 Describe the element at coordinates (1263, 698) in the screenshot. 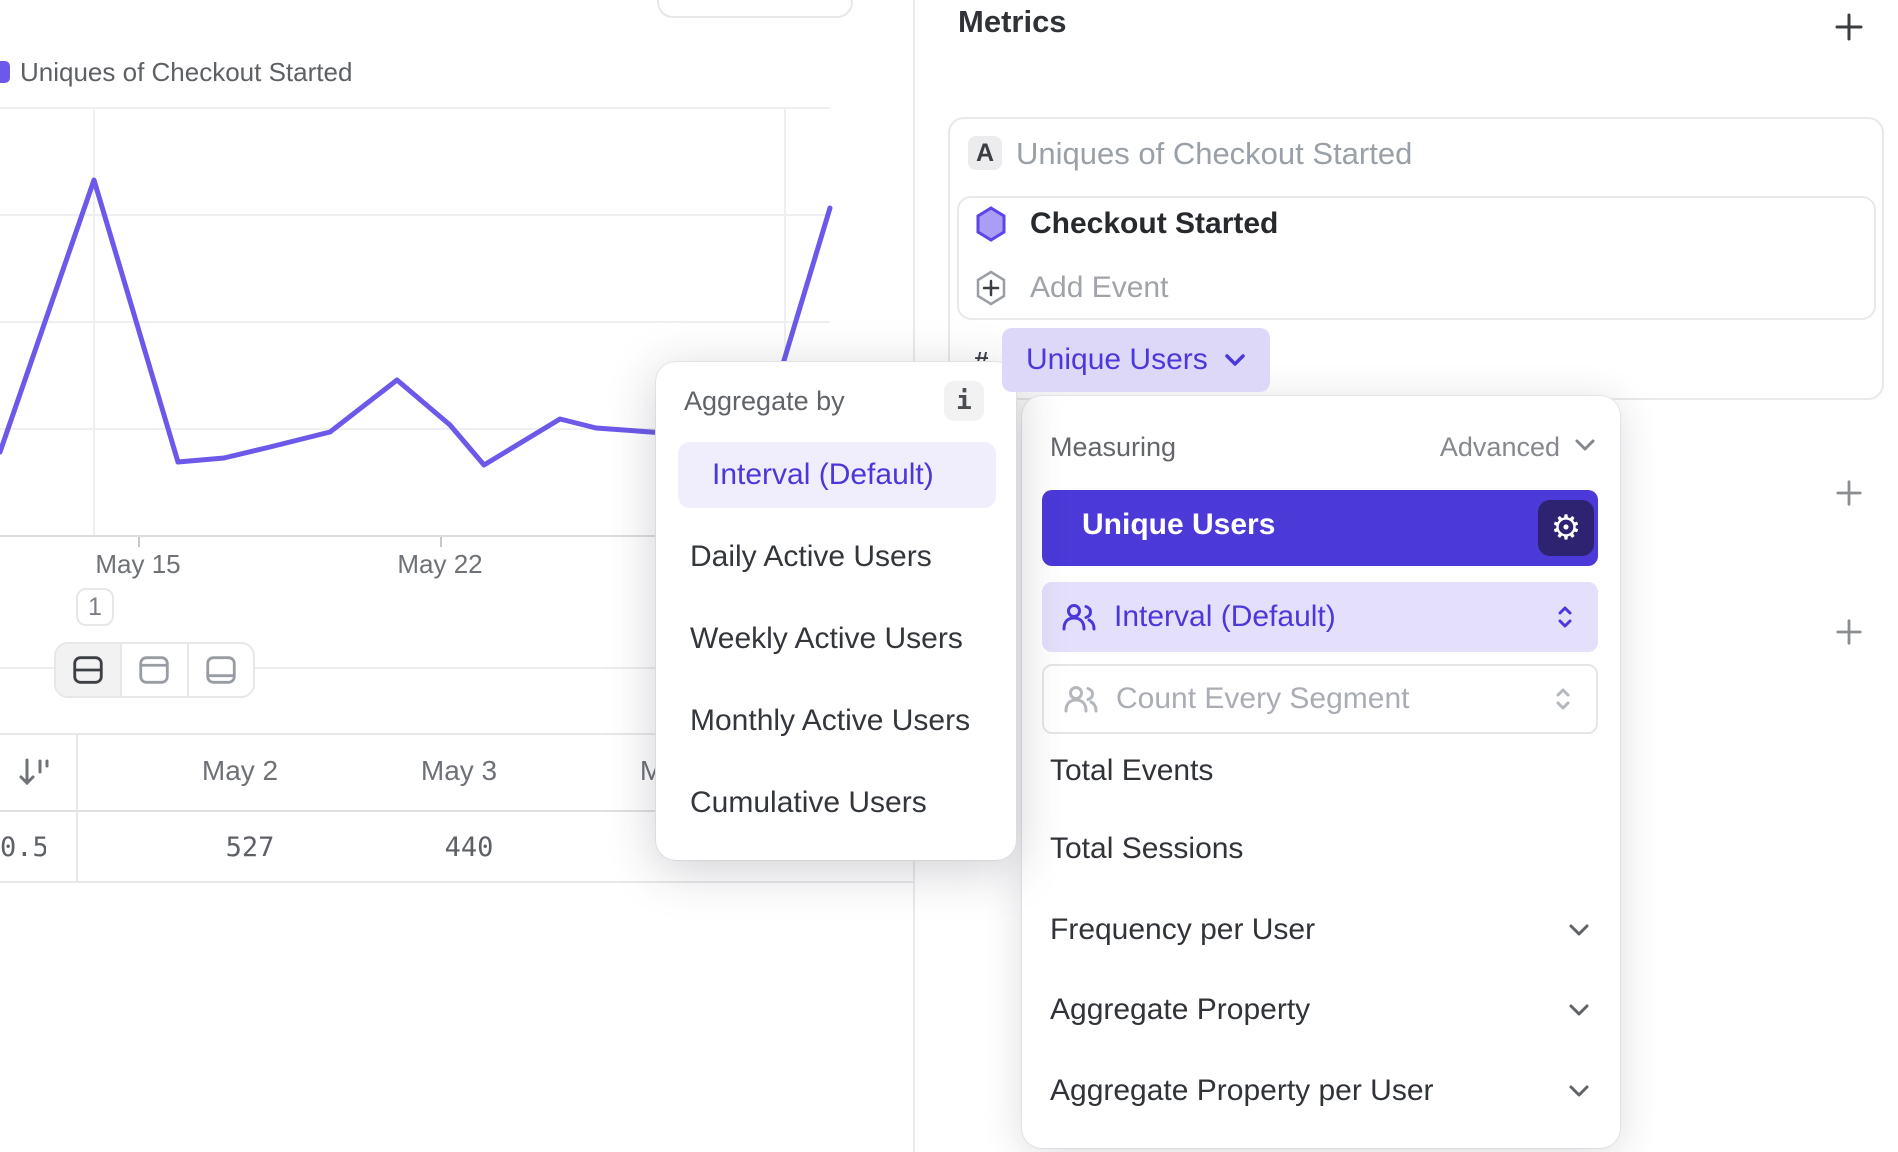

I see `count-every-segment-label: Count Every Segment` at that location.